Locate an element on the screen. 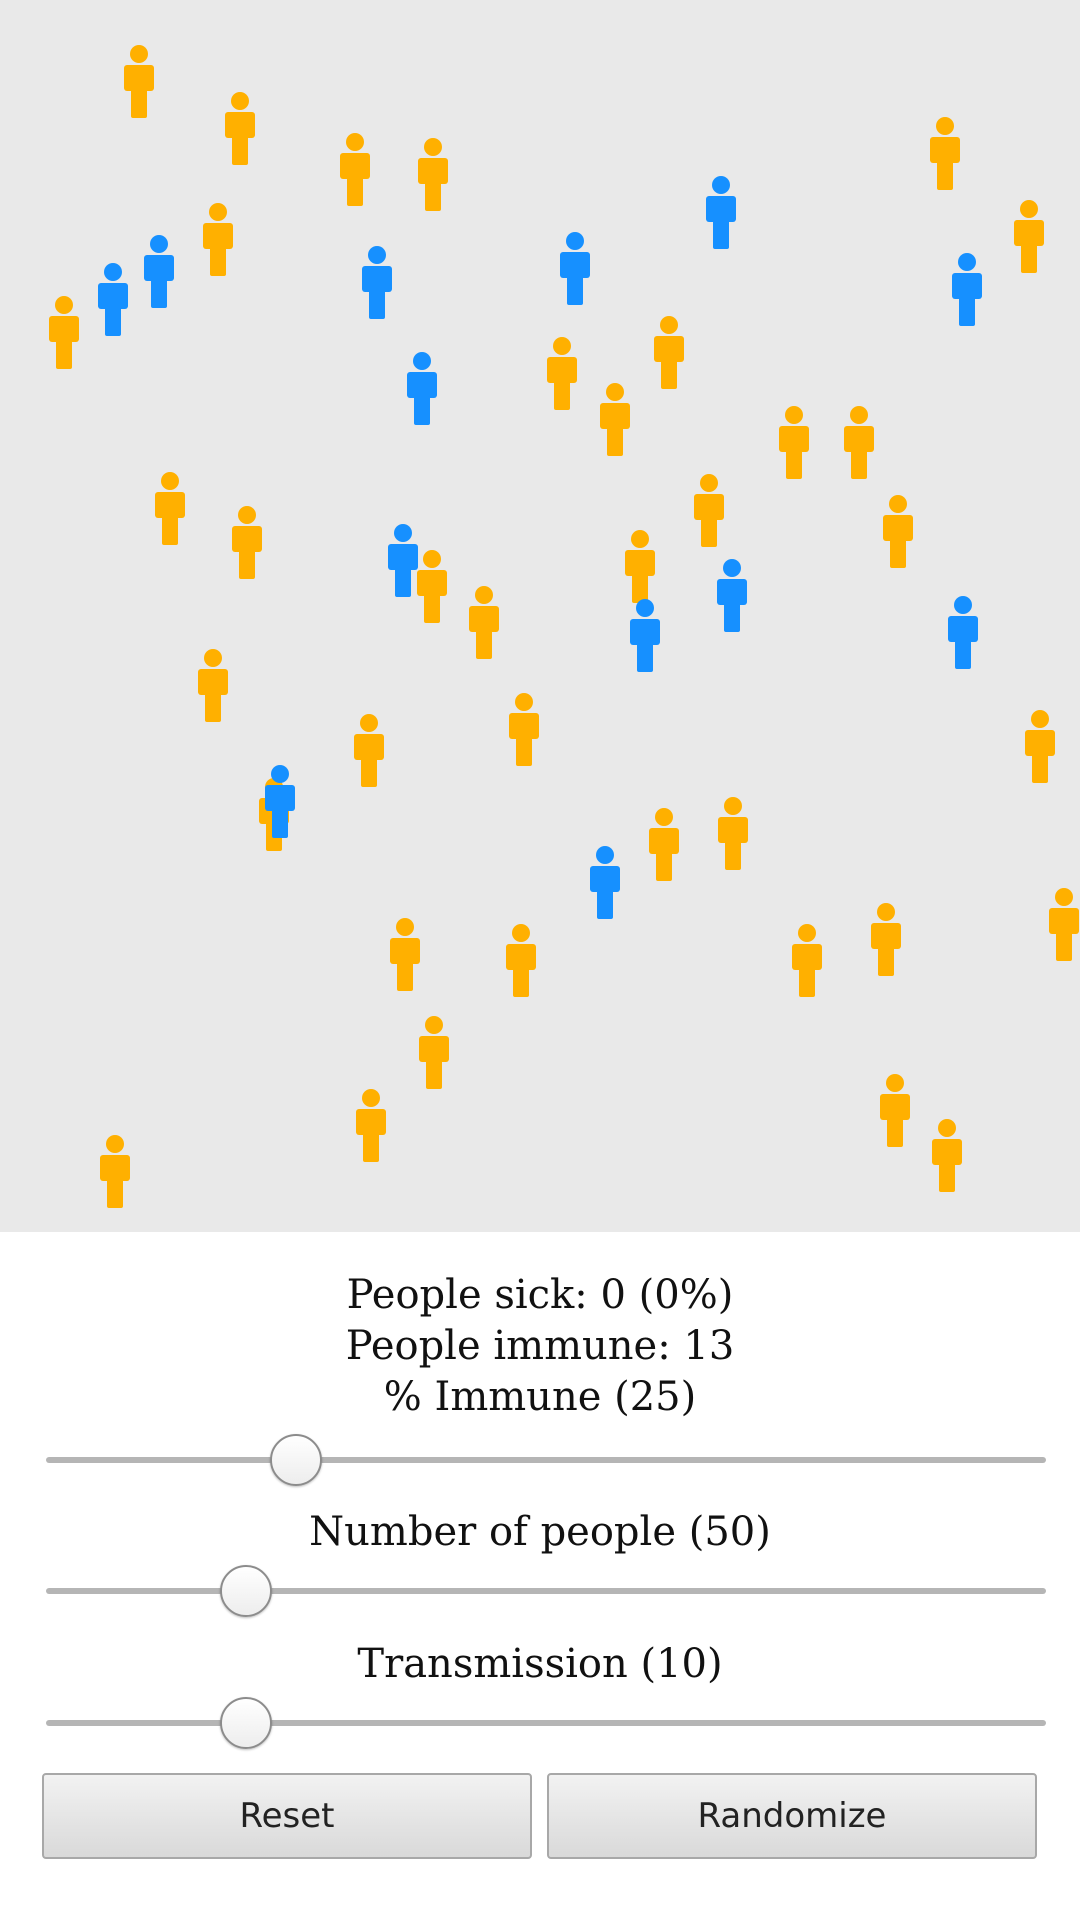 The height and width of the screenshot is (1920, 1080). transmission-slider is located at coordinates (546, 1723).